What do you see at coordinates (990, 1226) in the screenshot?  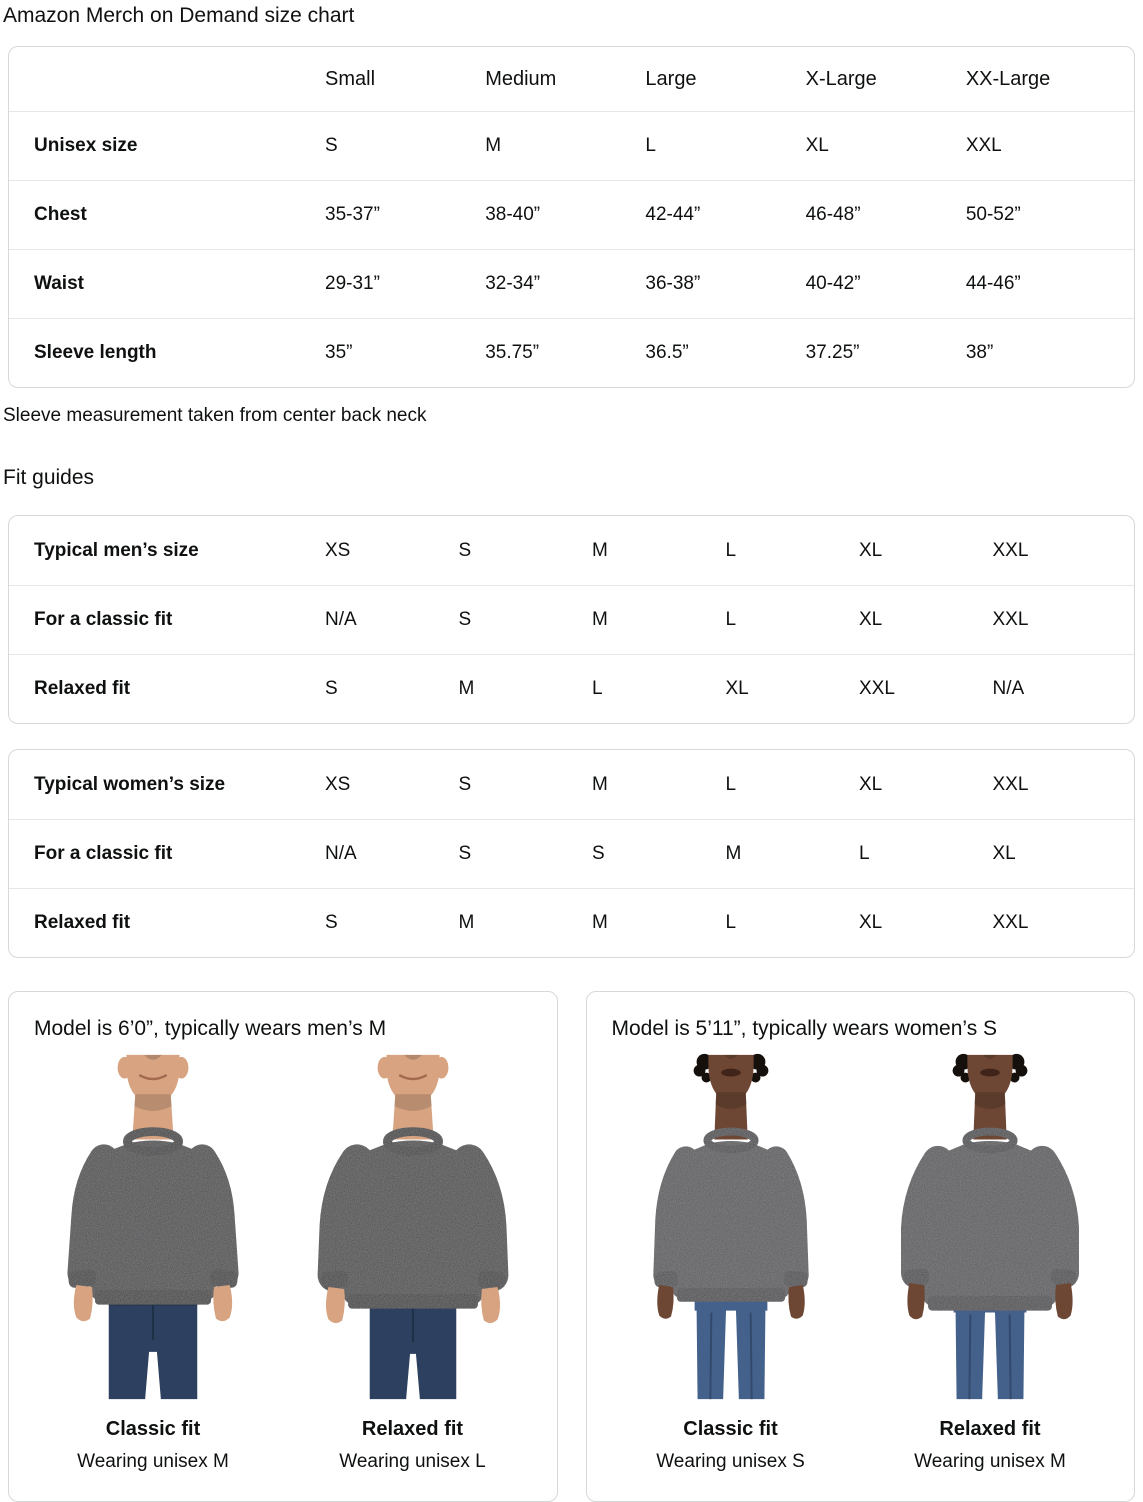 I see `womens-relaxed-model-photo` at bounding box center [990, 1226].